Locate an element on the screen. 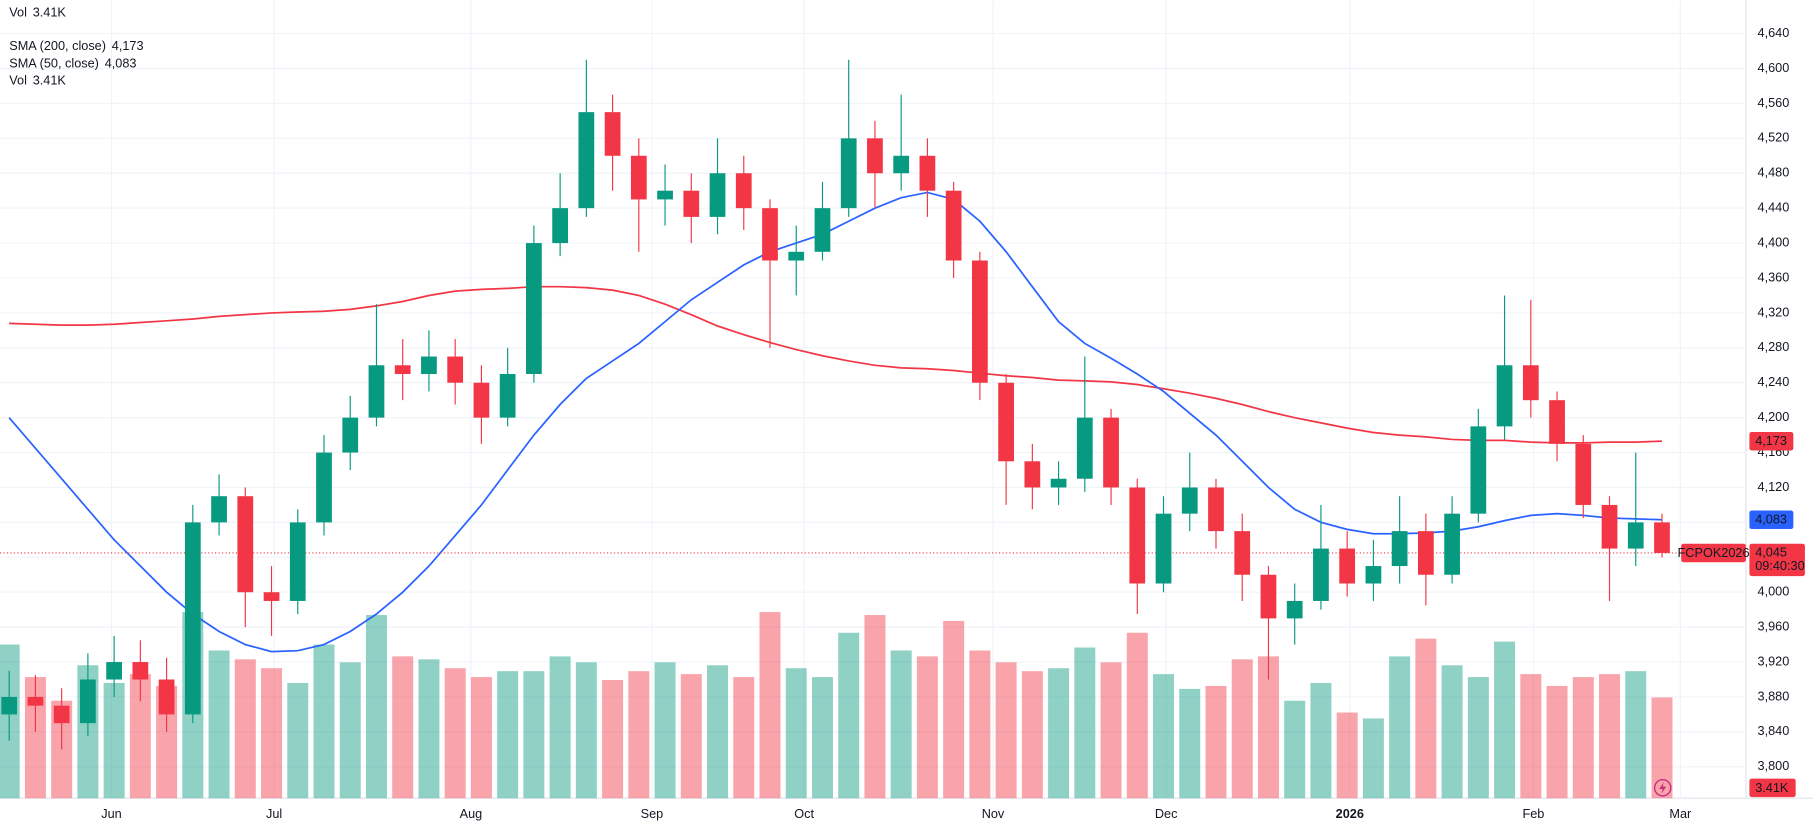 Image resolution: width=1813 pixels, height=831 pixels. y-tick-label: 3,960 is located at coordinates (1774, 625).